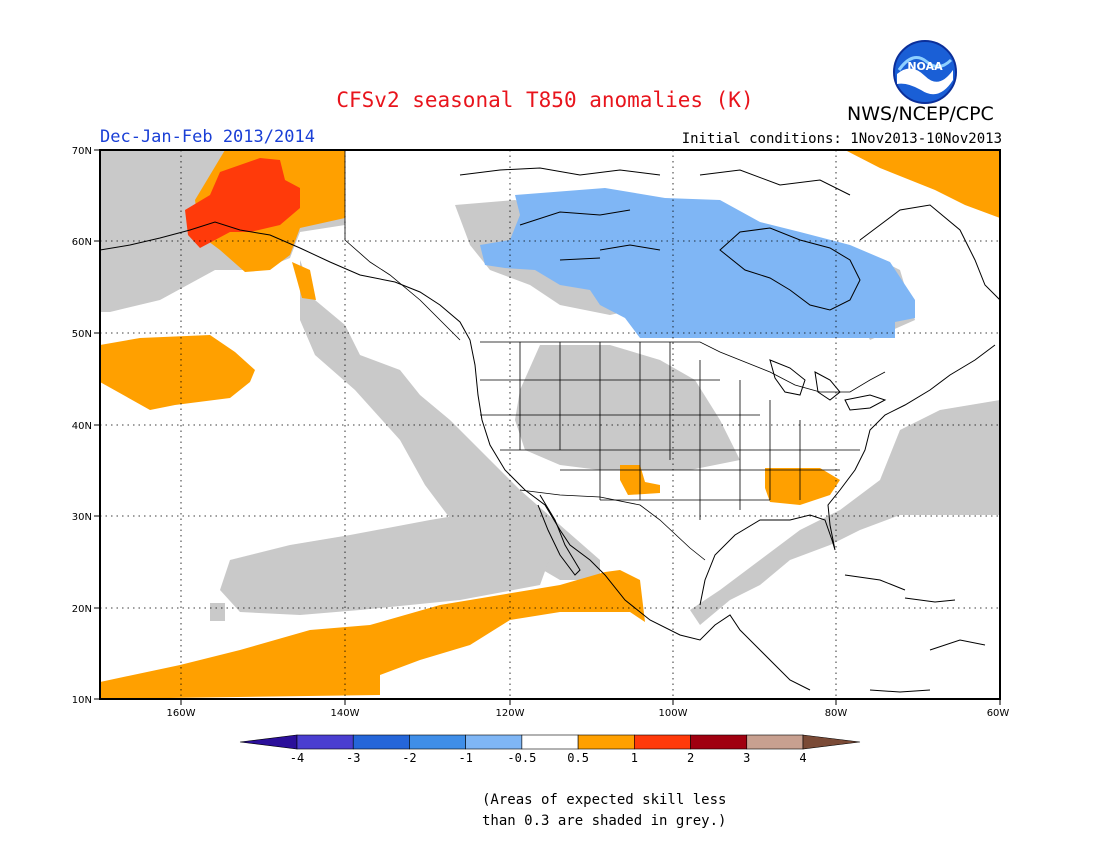 This screenshot has width=1100, height=850. What do you see at coordinates (746, 758) in the screenshot?
I see `colorbar-label: 3` at bounding box center [746, 758].